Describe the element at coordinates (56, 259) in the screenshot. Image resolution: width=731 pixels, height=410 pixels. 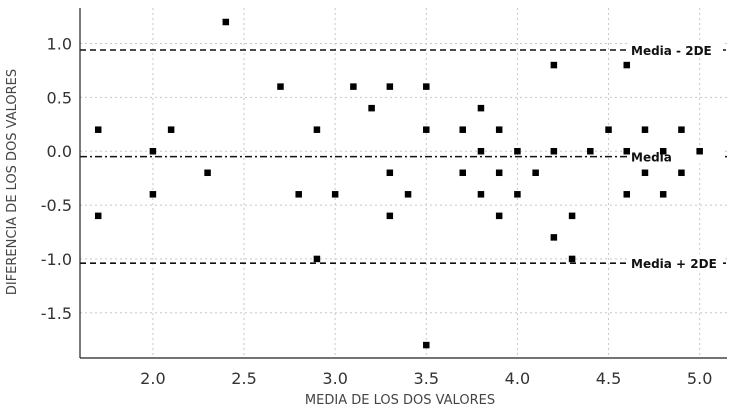
I see `y-tick-label: -1.0` at that location.